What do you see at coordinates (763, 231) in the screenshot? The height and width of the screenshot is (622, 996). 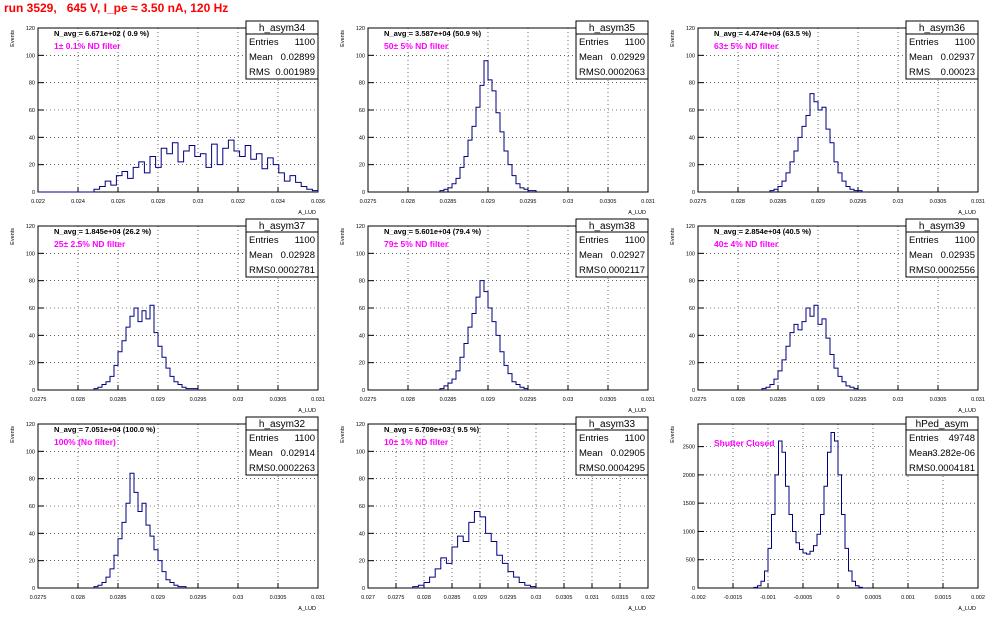 I see `navg-label: N_avg = 2.854e+04 (40.5 %)` at bounding box center [763, 231].